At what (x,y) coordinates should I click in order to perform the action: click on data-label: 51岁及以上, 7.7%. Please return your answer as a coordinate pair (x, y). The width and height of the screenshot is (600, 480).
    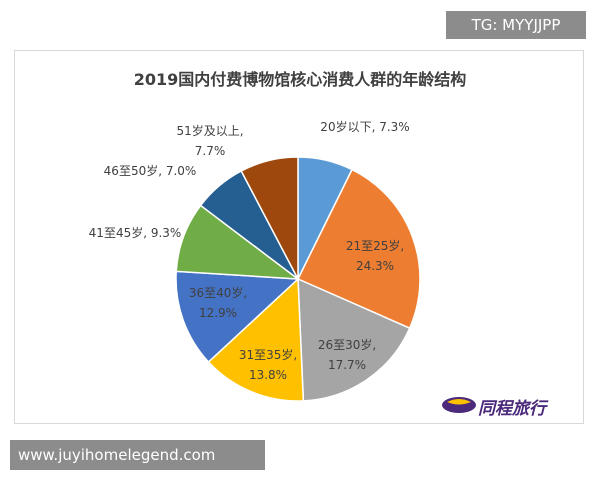
    Looking at the image, I should click on (210, 141).